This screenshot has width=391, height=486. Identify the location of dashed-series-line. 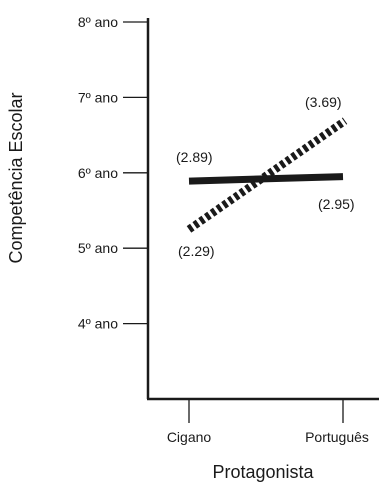
(267, 175).